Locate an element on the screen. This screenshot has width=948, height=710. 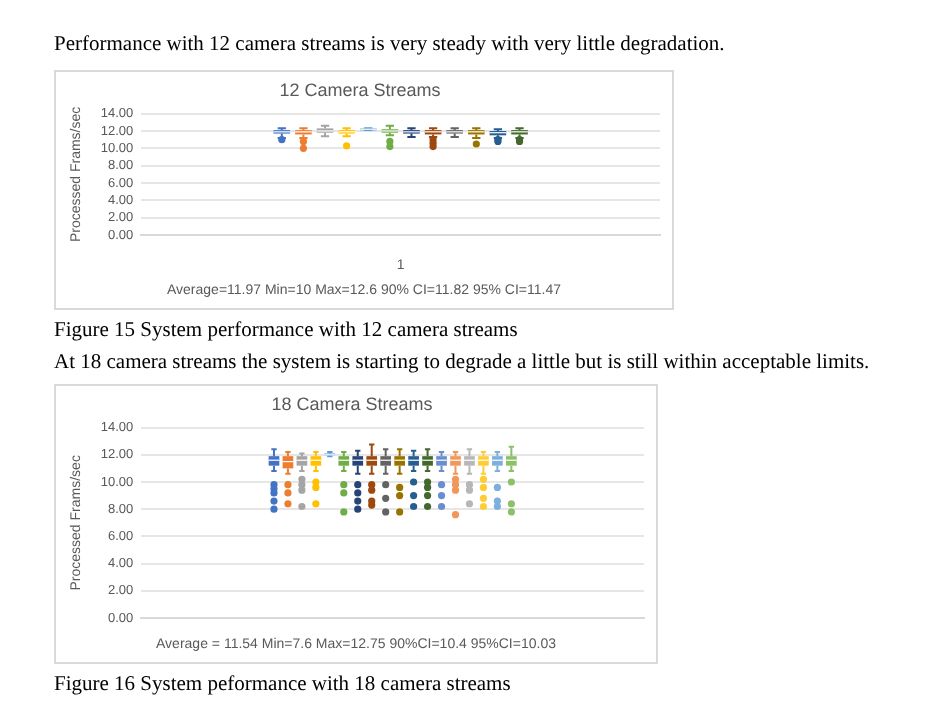
text: Performance with 12 camera streams is very steady with very little degradation. is located at coordinates (389, 45).